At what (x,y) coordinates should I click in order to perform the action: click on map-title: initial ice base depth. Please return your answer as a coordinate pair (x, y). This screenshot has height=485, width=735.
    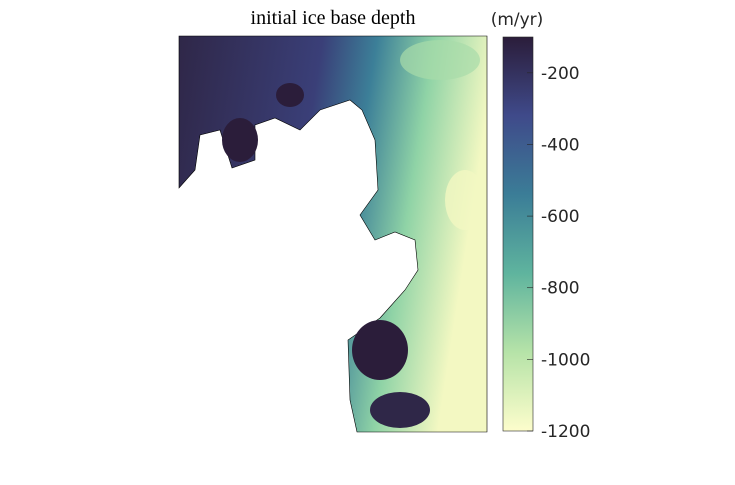
    Looking at the image, I should click on (333, 18).